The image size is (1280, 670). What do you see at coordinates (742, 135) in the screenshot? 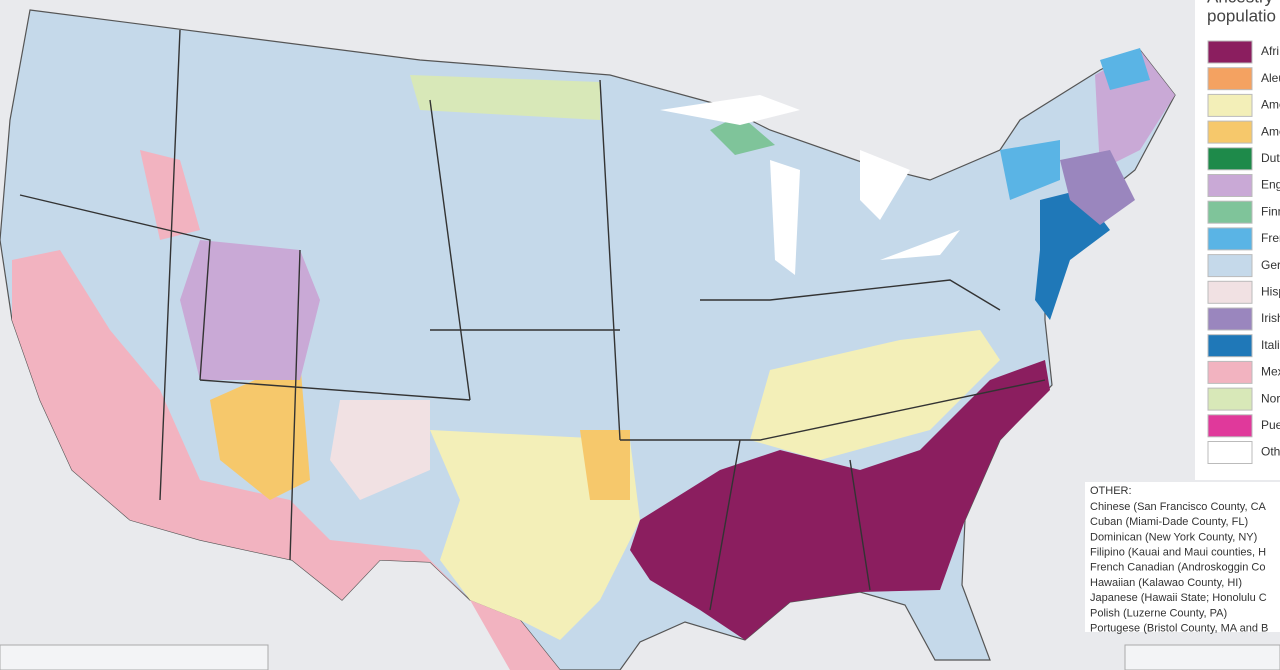
I see `region-finnish` at bounding box center [742, 135].